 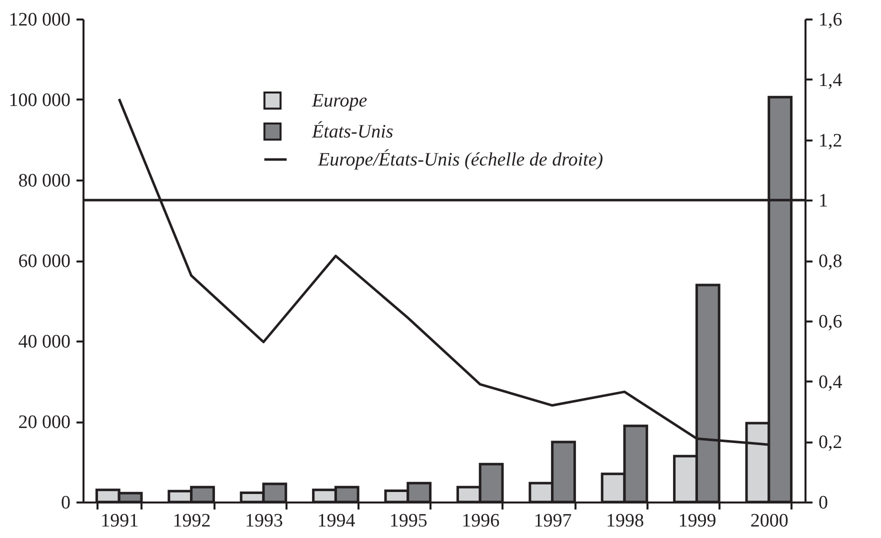 I want to click on y-tick-label: 40 000, so click(x=44, y=342).